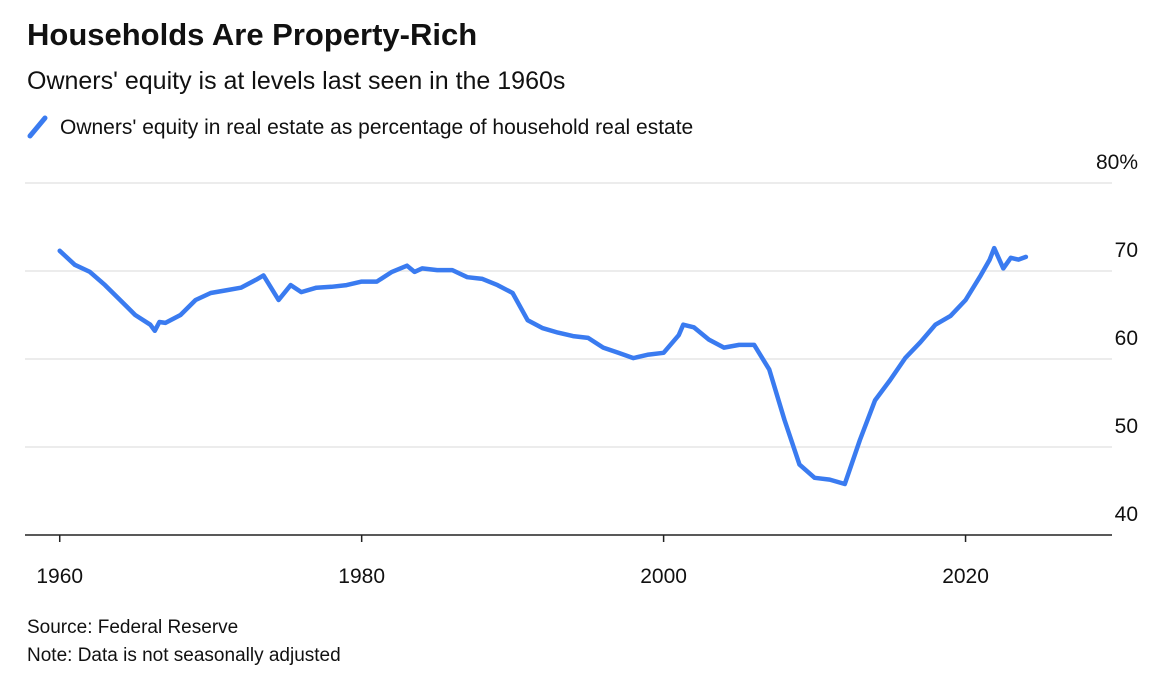  What do you see at coordinates (252, 34) in the screenshot?
I see `chart-title: Households Are Property-Rich` at bounding box center [252, 34].